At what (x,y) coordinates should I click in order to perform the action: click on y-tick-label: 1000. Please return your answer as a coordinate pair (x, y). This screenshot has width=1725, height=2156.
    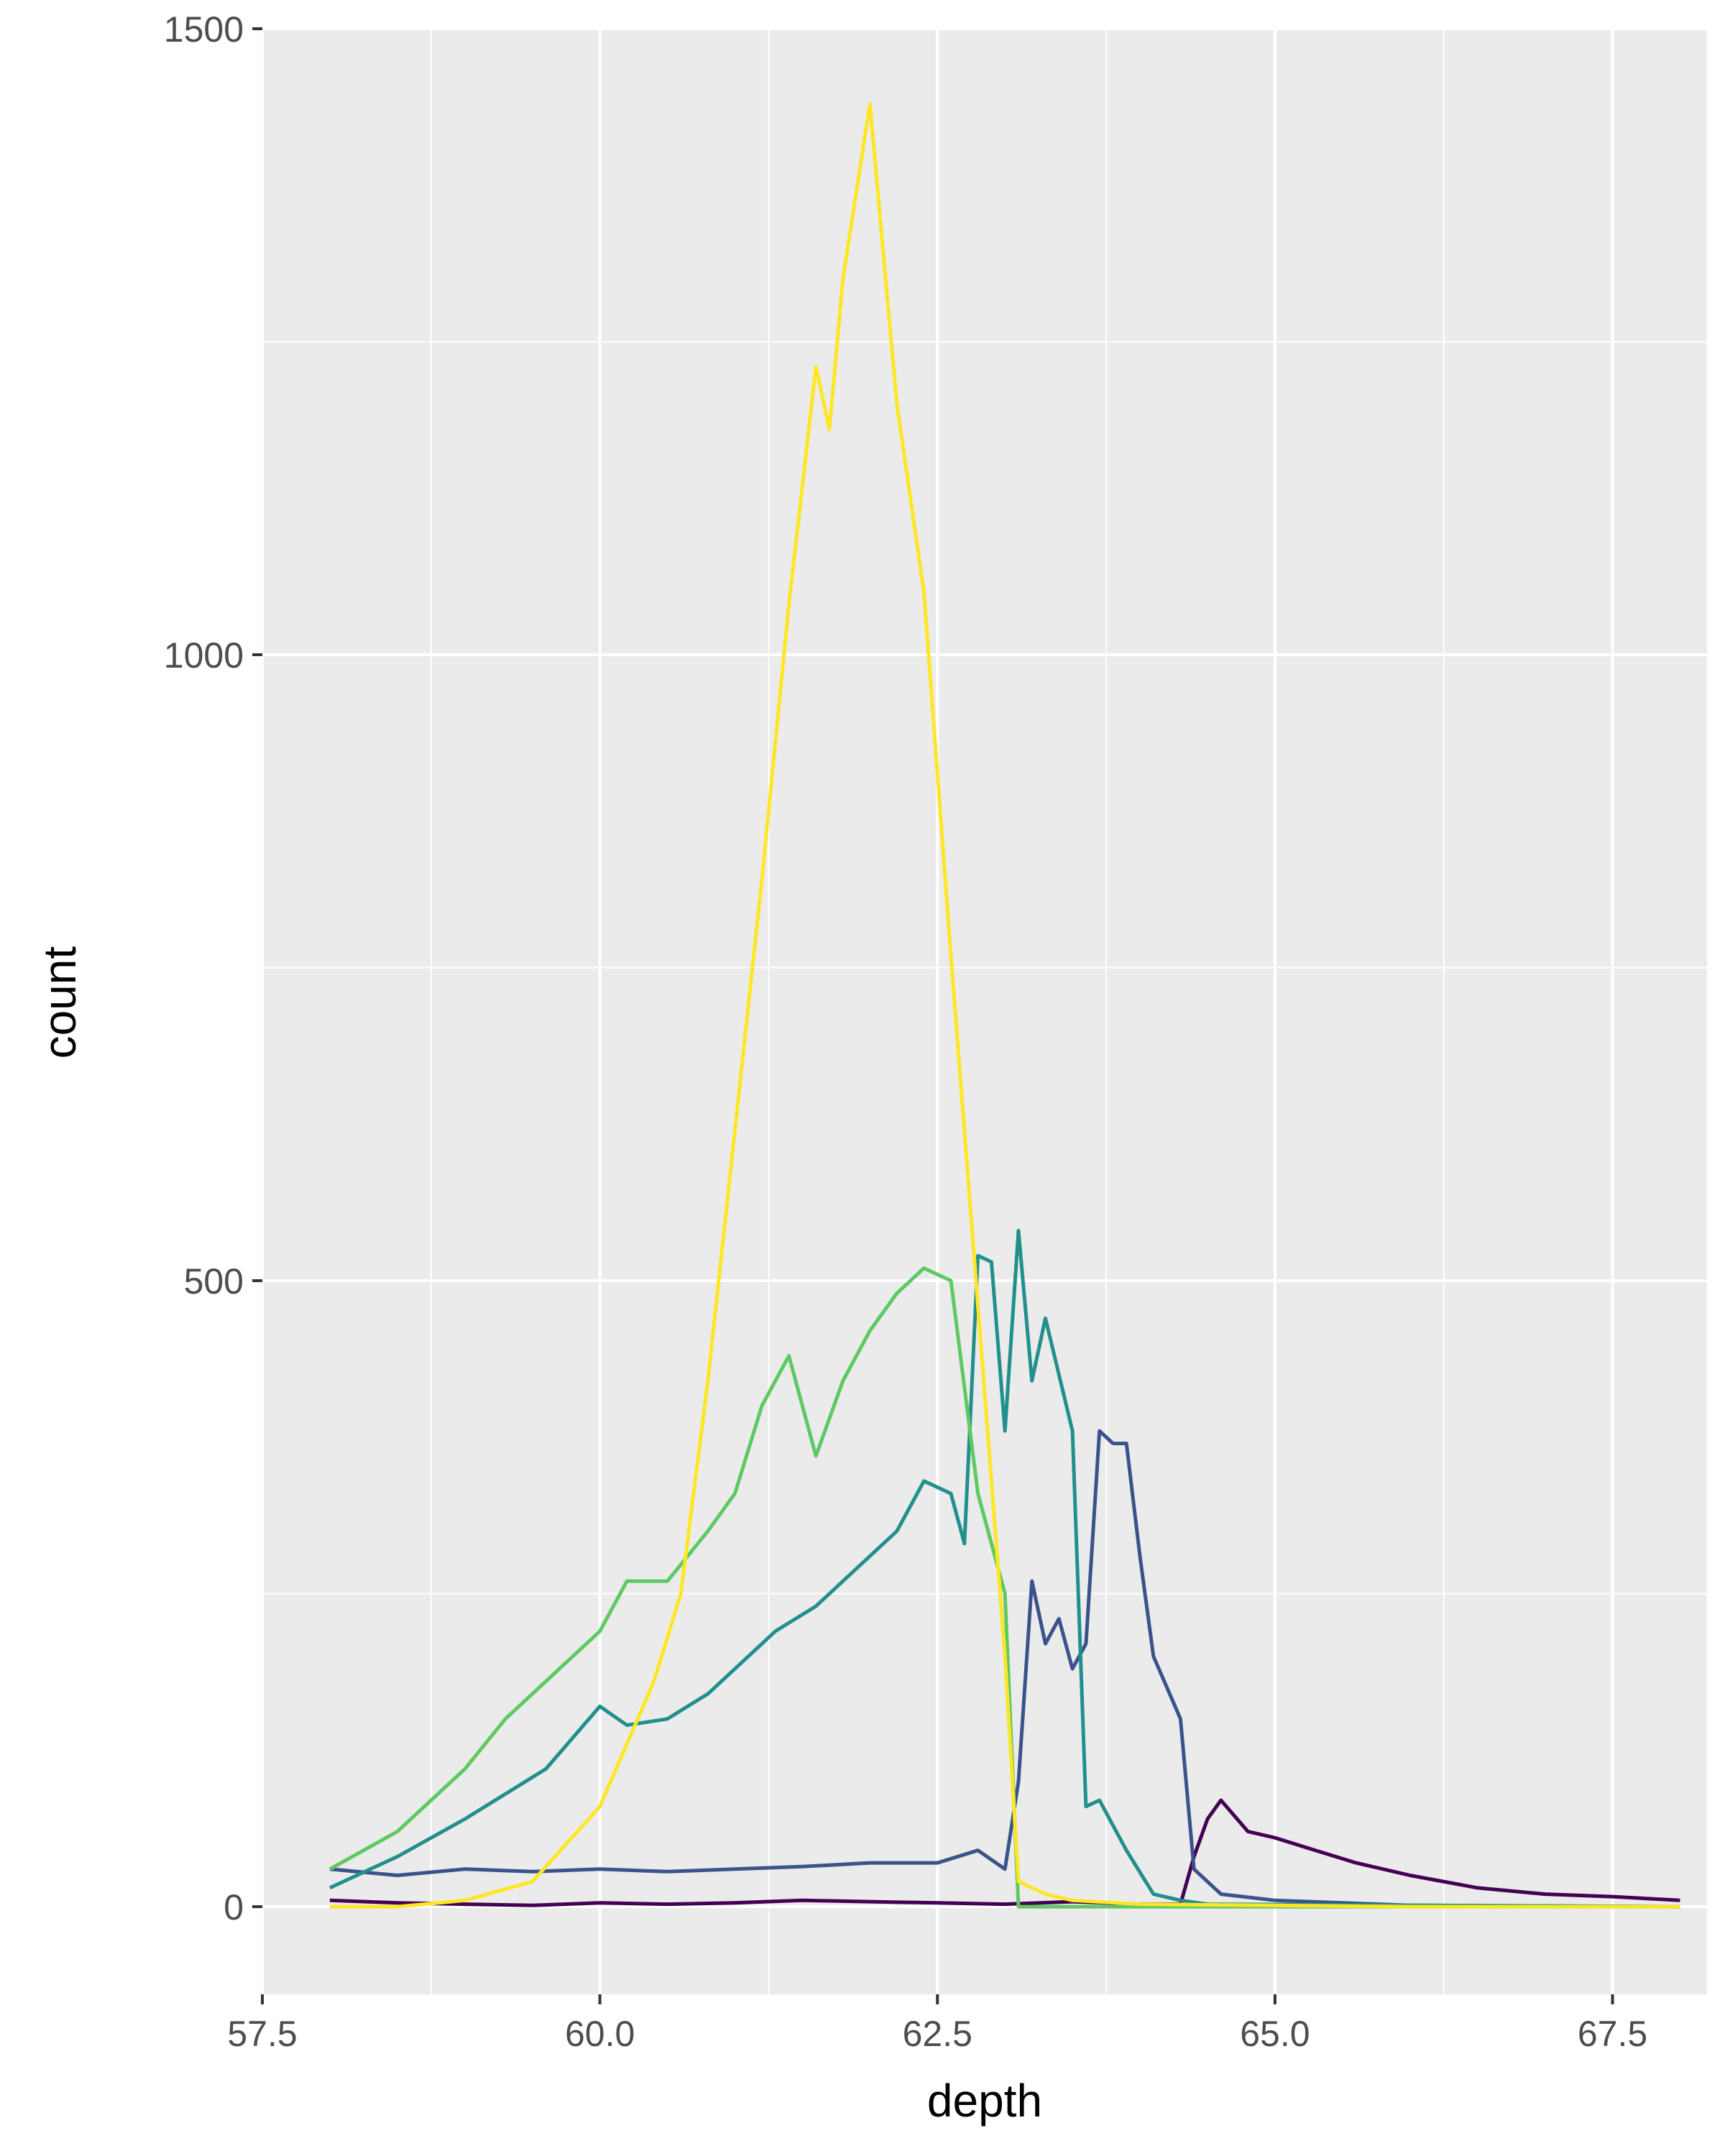
    Looking at the image, I should click on (204, 655).